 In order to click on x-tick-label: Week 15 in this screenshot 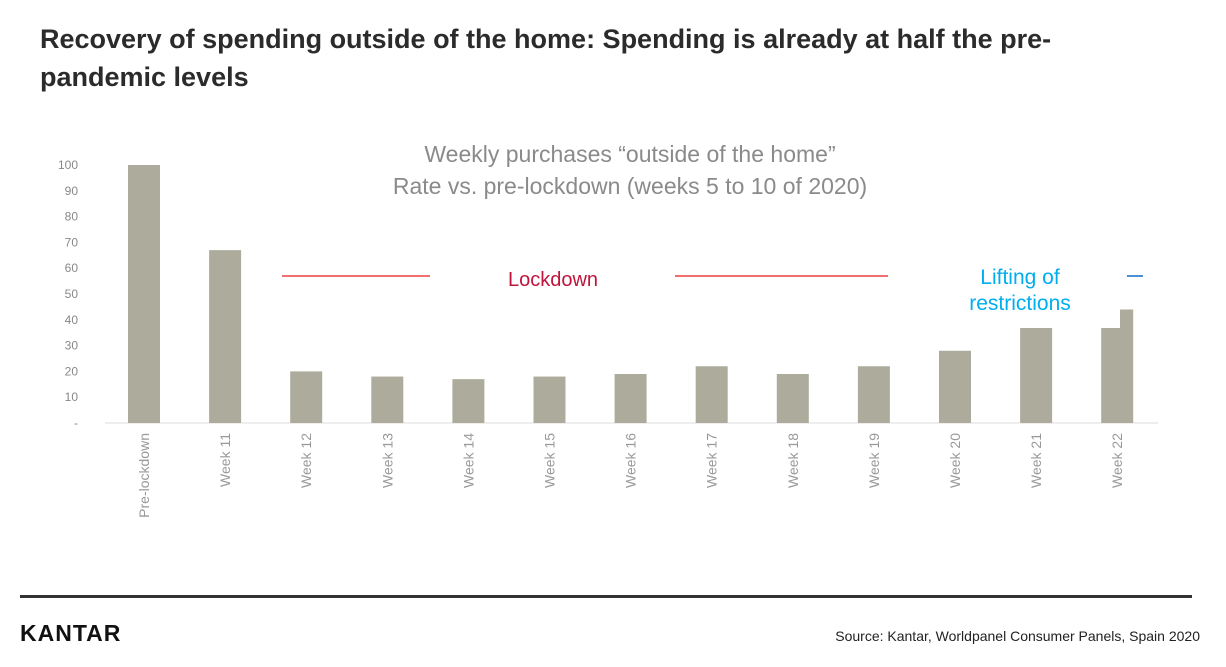, I will do `click(550, 460)`.